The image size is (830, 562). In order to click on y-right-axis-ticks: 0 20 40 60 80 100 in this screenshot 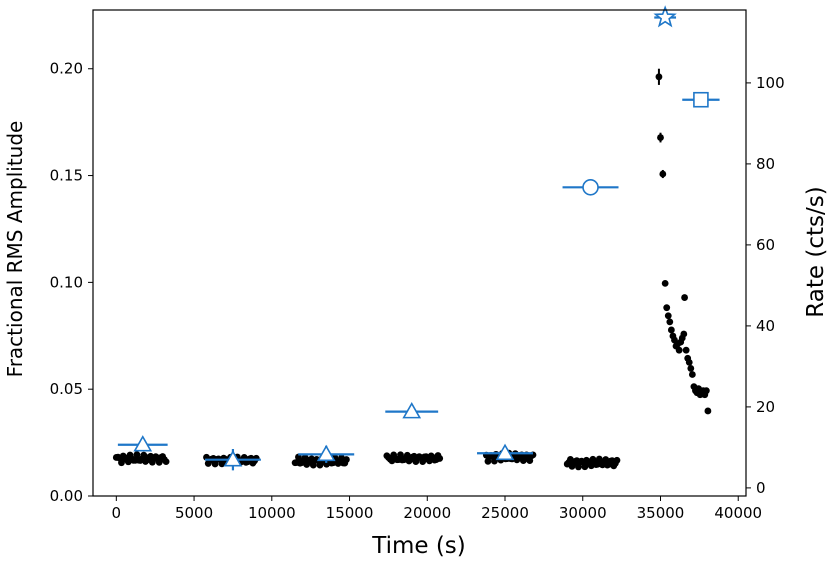, I will do `click(765, 285)`.